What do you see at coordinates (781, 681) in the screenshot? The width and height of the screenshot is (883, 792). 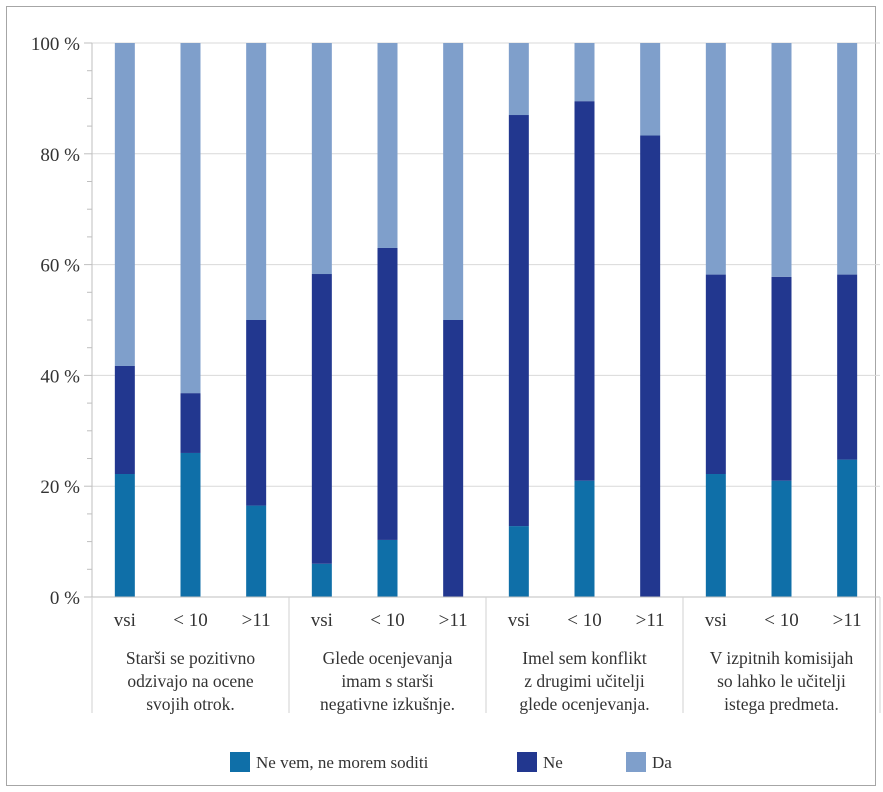 I see `group-label: so lahko le učitelji` at bounding box center [781, 681].